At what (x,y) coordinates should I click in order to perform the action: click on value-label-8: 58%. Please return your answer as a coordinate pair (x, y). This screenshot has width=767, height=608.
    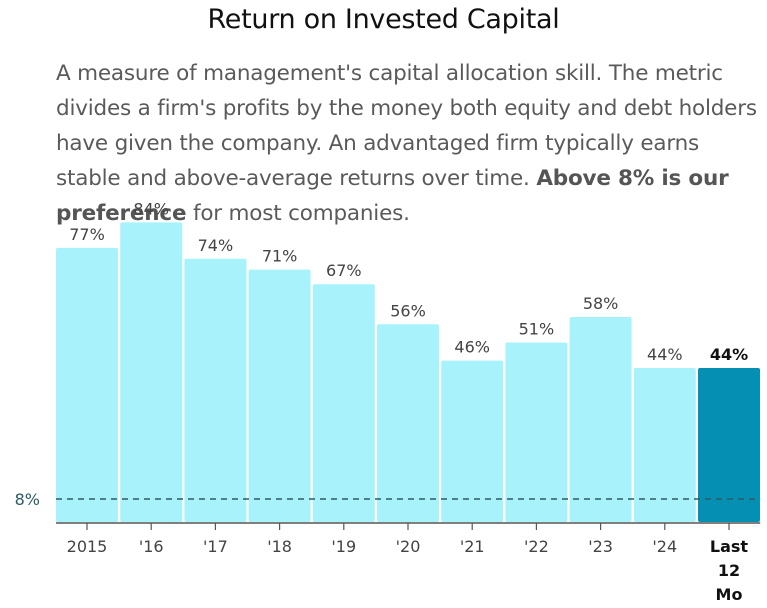
    Looking at the image, I should click on (601, 303).